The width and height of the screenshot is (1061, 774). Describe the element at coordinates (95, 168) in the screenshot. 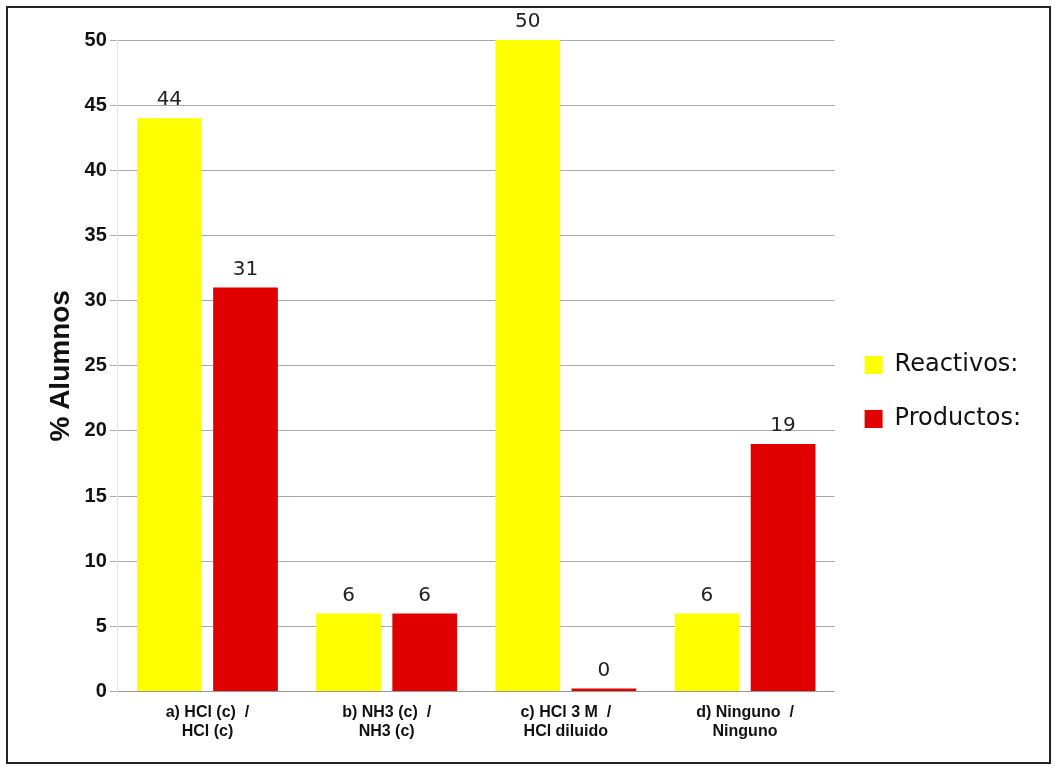

I see `y-tick-label: 40` at that location.